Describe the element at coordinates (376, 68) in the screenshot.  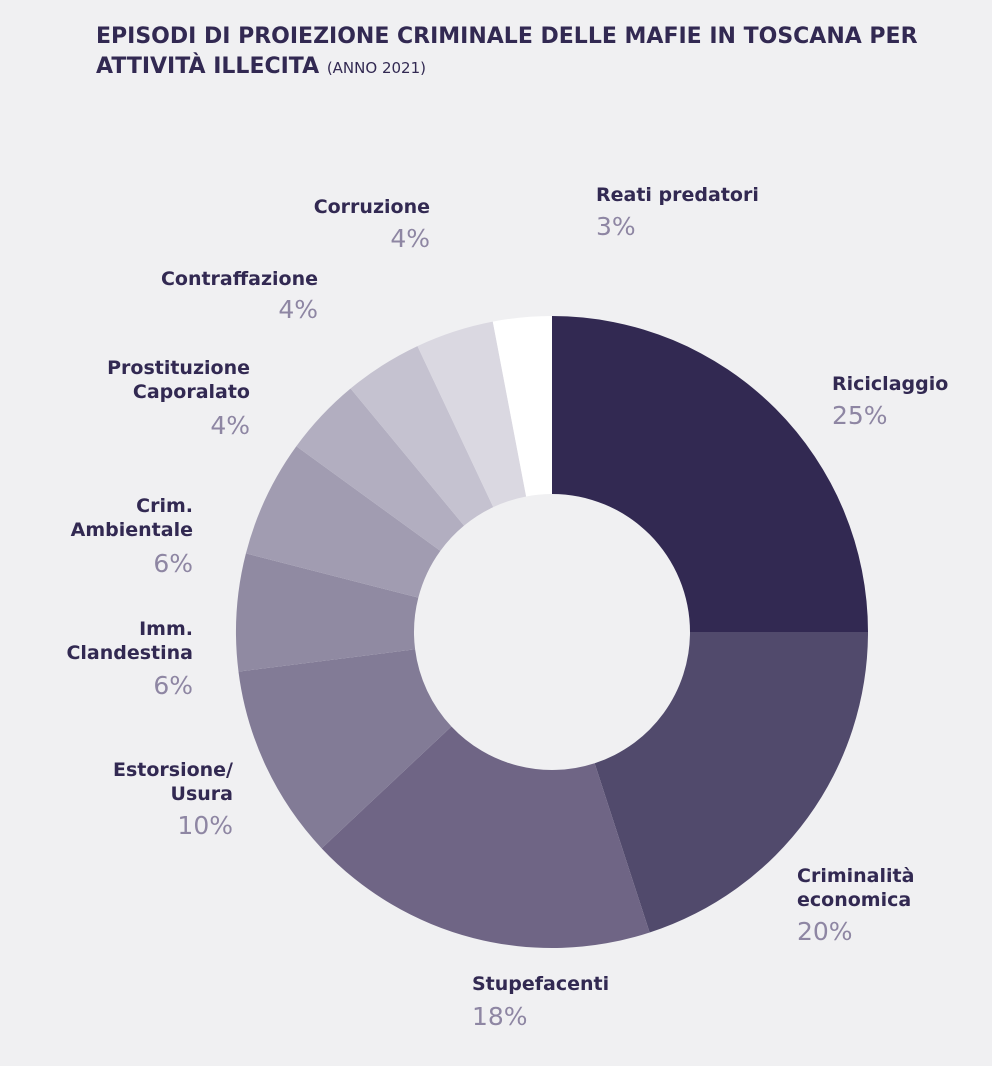
I see `chart-subtitle: (ANNO 2021)` at that location.